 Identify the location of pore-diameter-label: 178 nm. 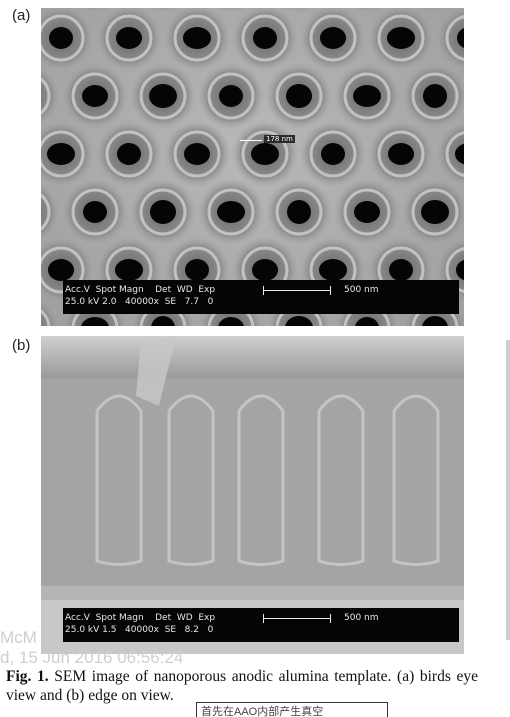
(279, 139).